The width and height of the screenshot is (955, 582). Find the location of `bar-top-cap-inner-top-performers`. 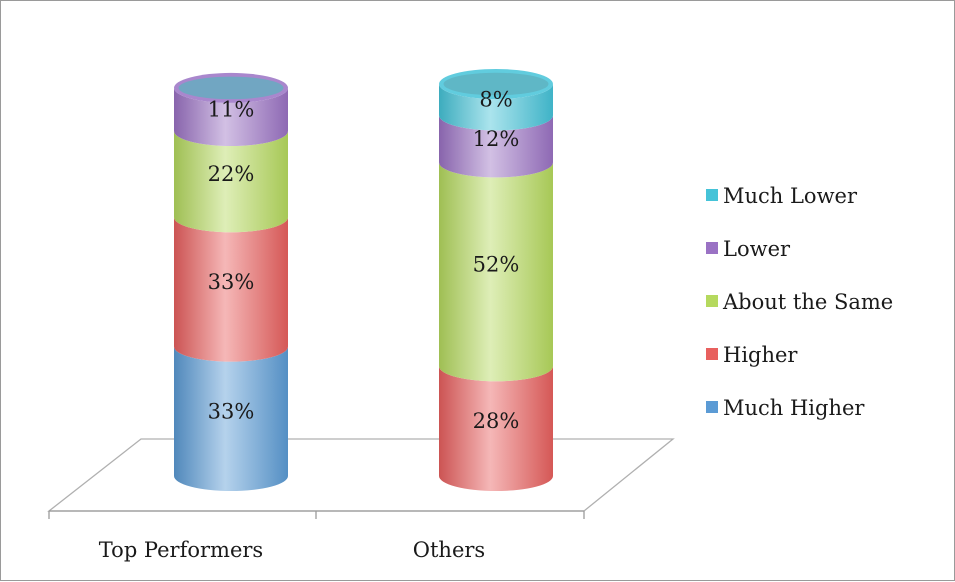

bar-top-cap-inner-top-performers is located at coordinates (231, 88).